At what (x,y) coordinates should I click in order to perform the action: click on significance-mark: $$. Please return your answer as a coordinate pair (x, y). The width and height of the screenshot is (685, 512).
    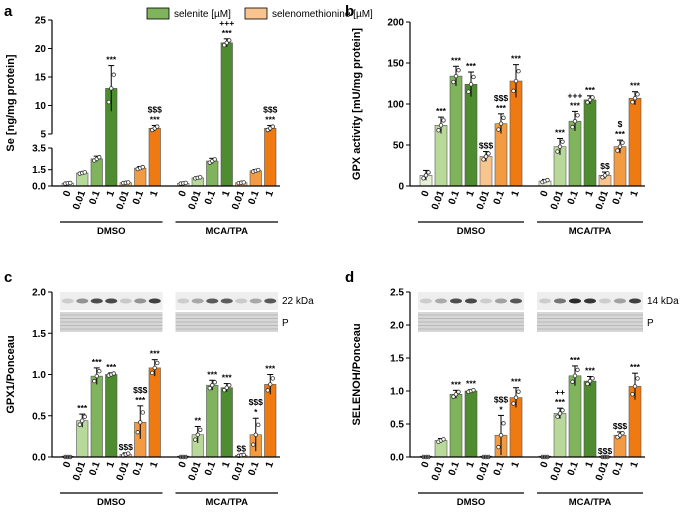
    Looking at the image, I should click on (605, 166).